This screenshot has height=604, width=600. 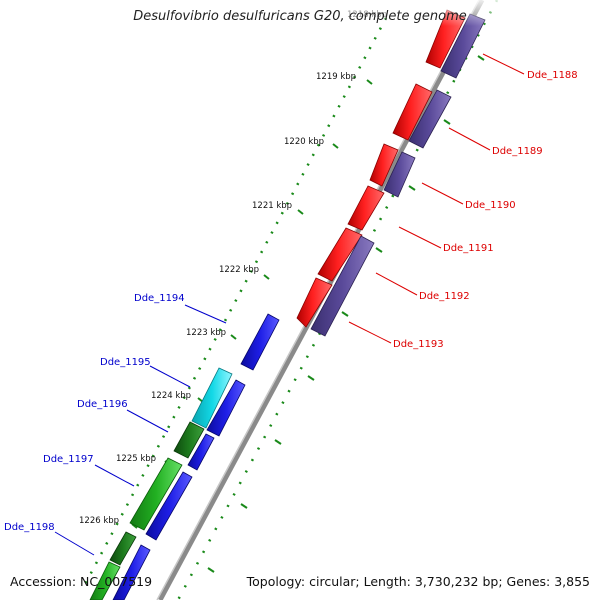 What do you see at coordinates (384, 165) in the screenshot?
I see `gene-dde-1190-forward` at bounding box center [384, 165].